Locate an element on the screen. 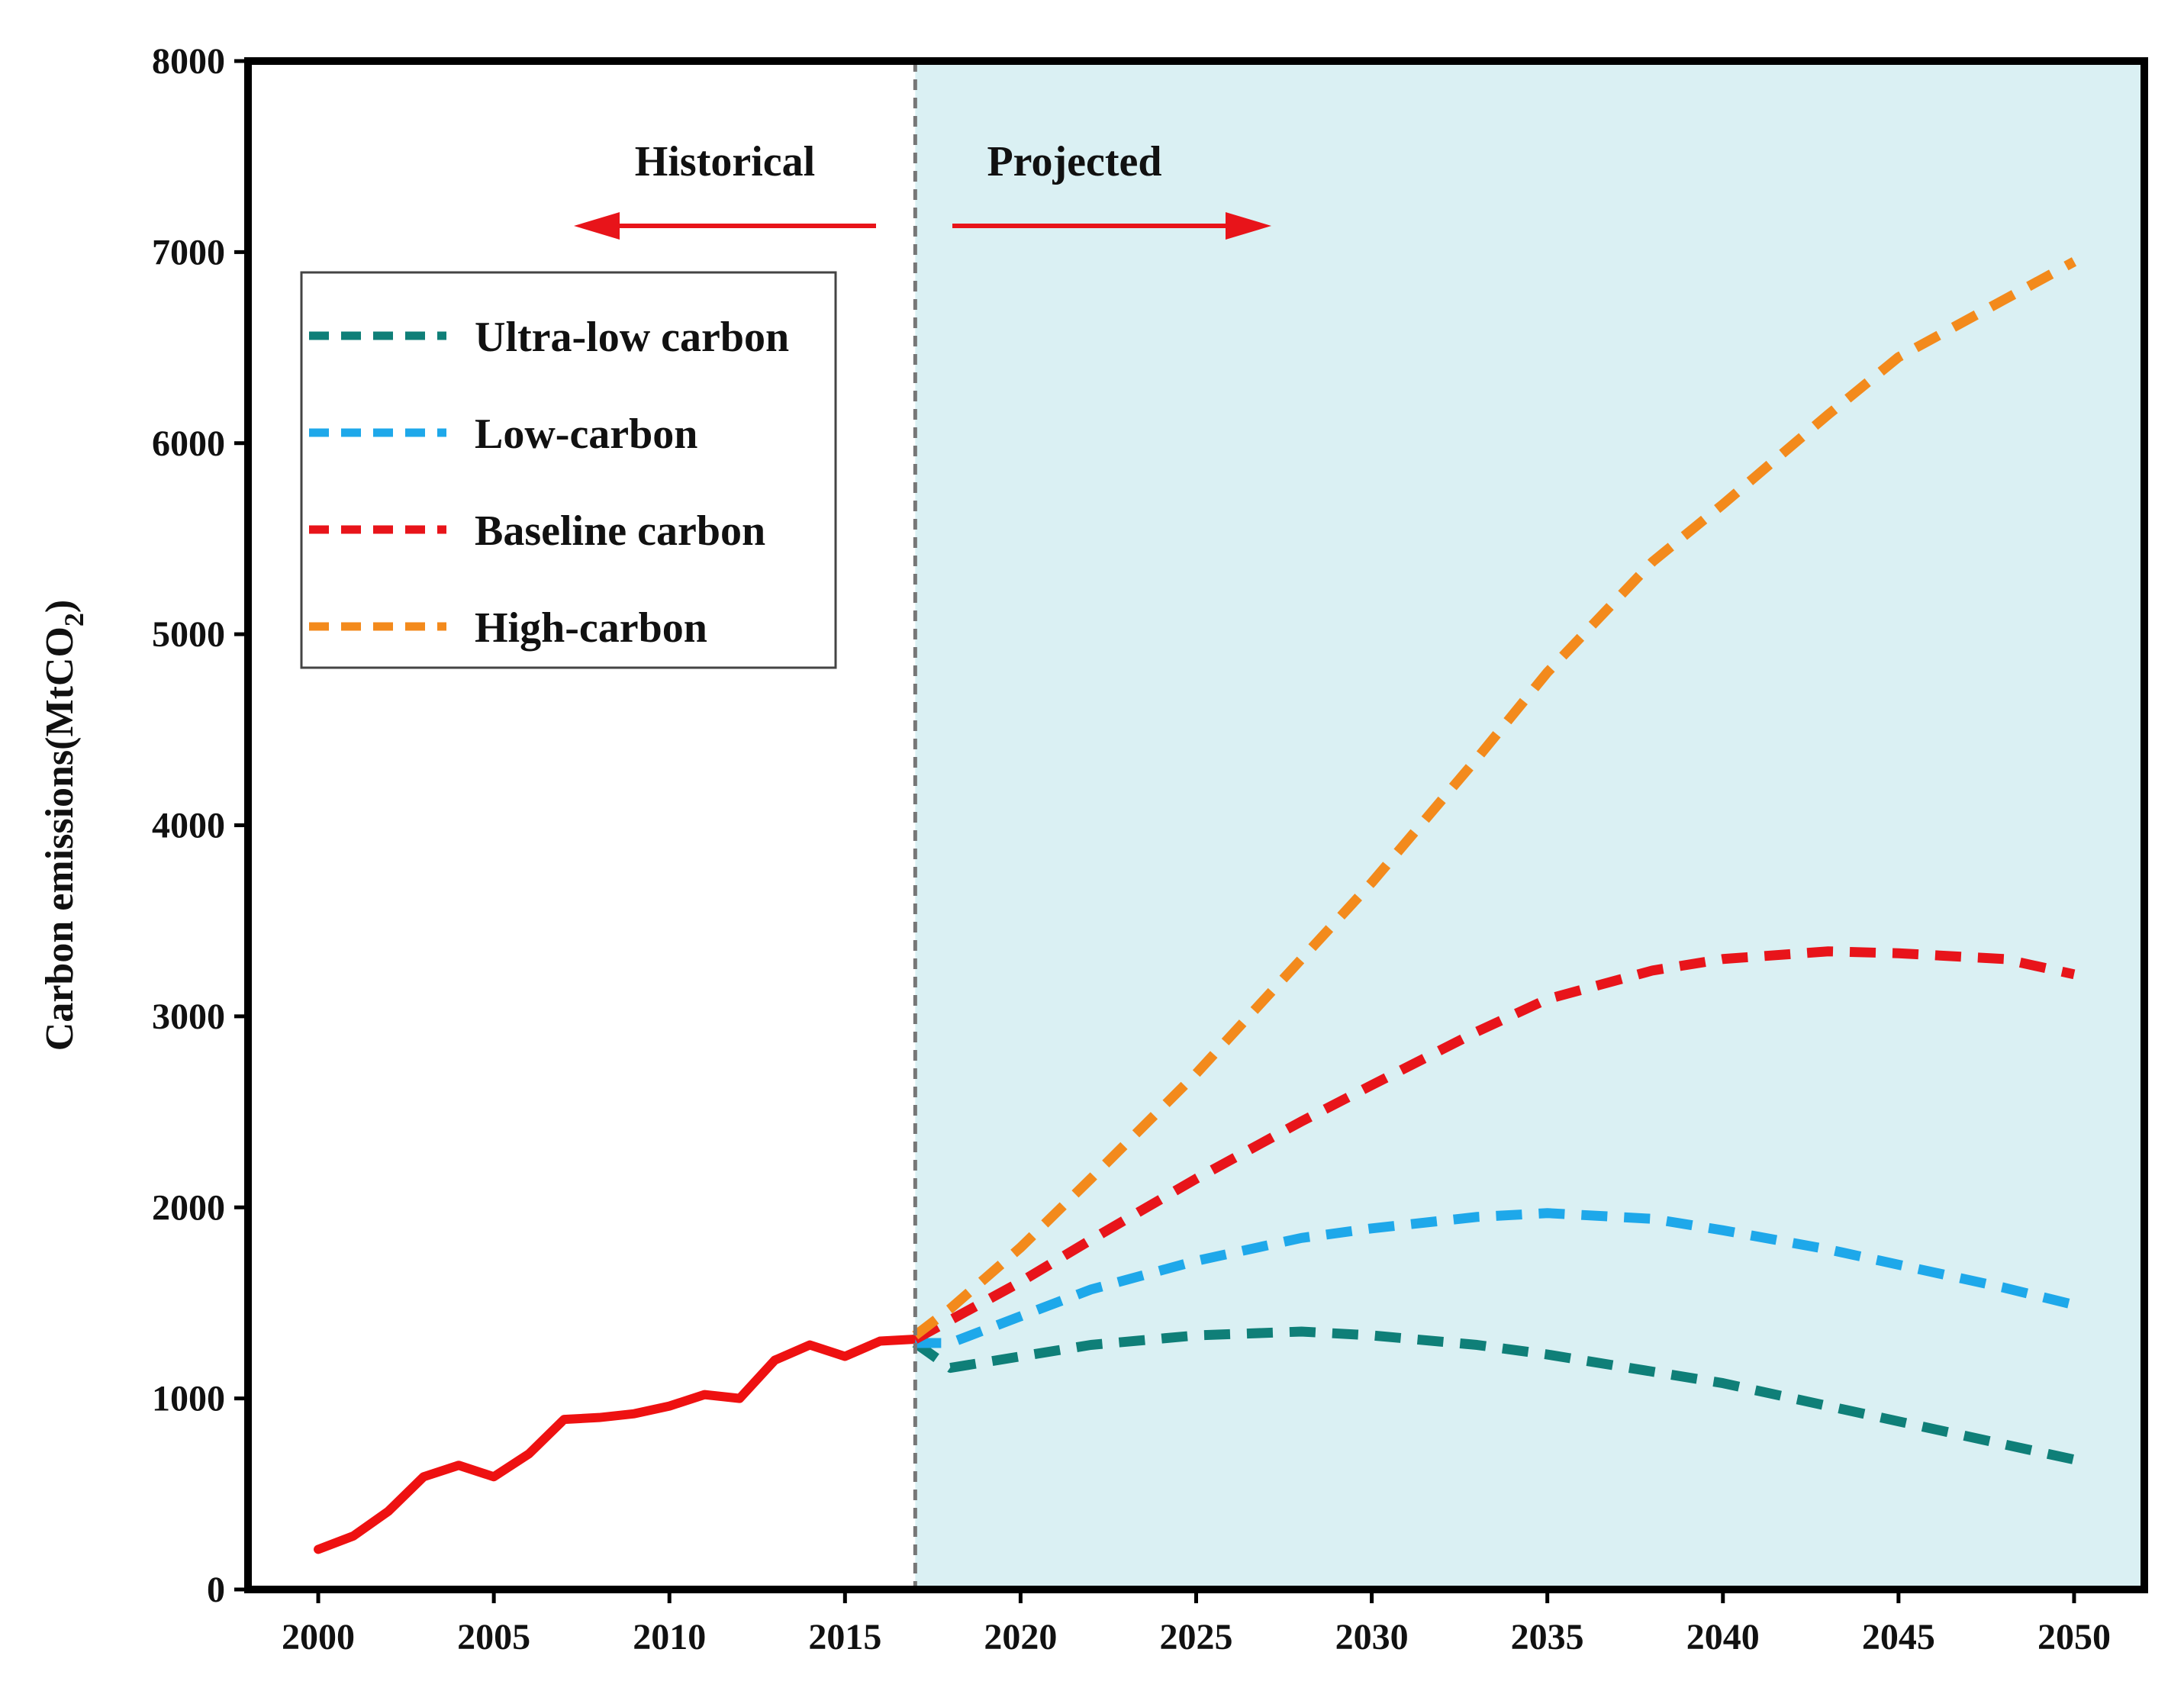 Image resolution: width=2184 pixels, height=1707 pixels. x-tick-label-2015: 2015 is located at coordinates (844, 1637).